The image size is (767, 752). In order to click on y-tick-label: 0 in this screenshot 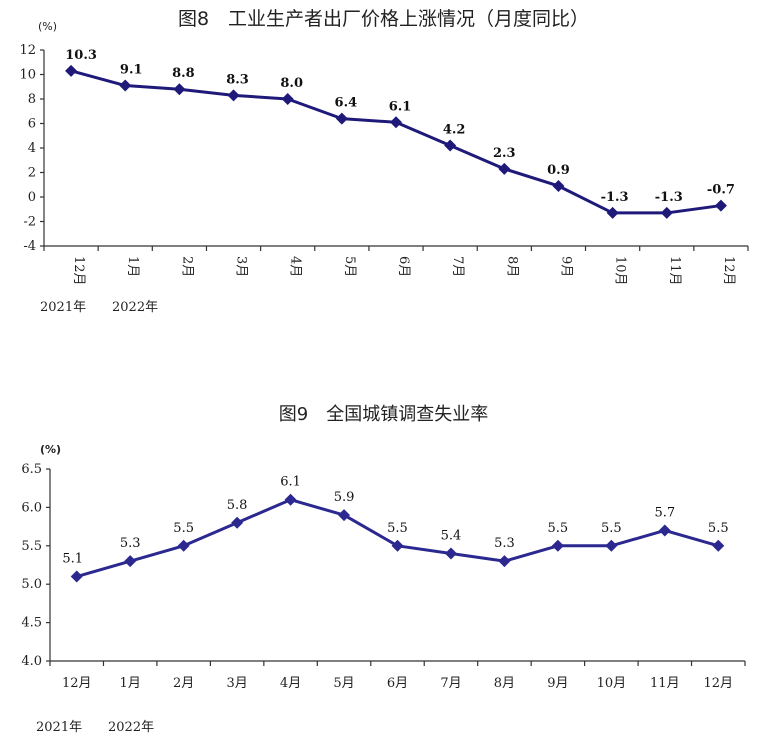, I will do `click(32, 197)`.